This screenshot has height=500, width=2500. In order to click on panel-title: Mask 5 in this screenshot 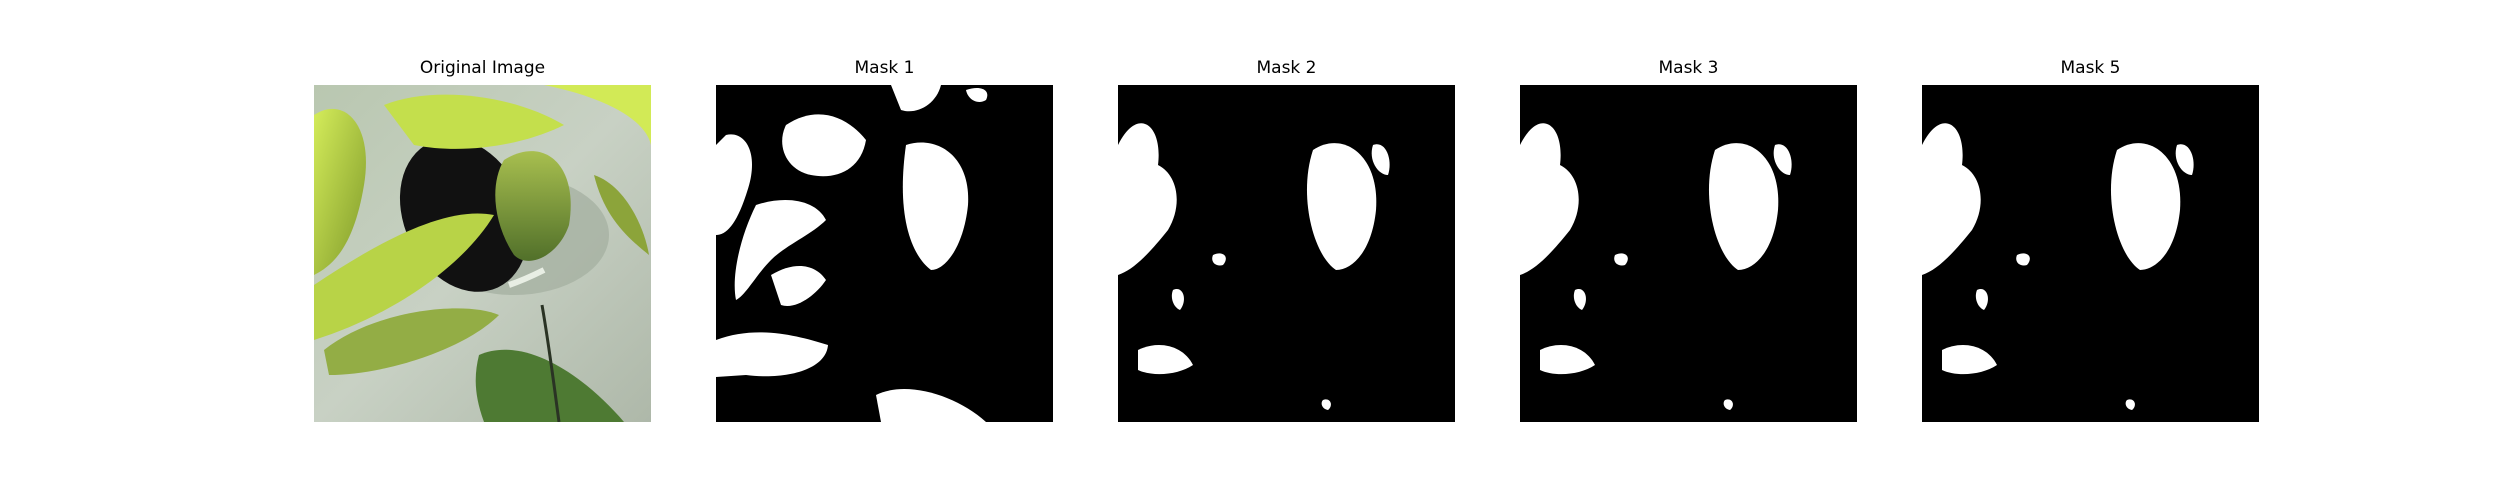, I will do `click(2090, 68)`.